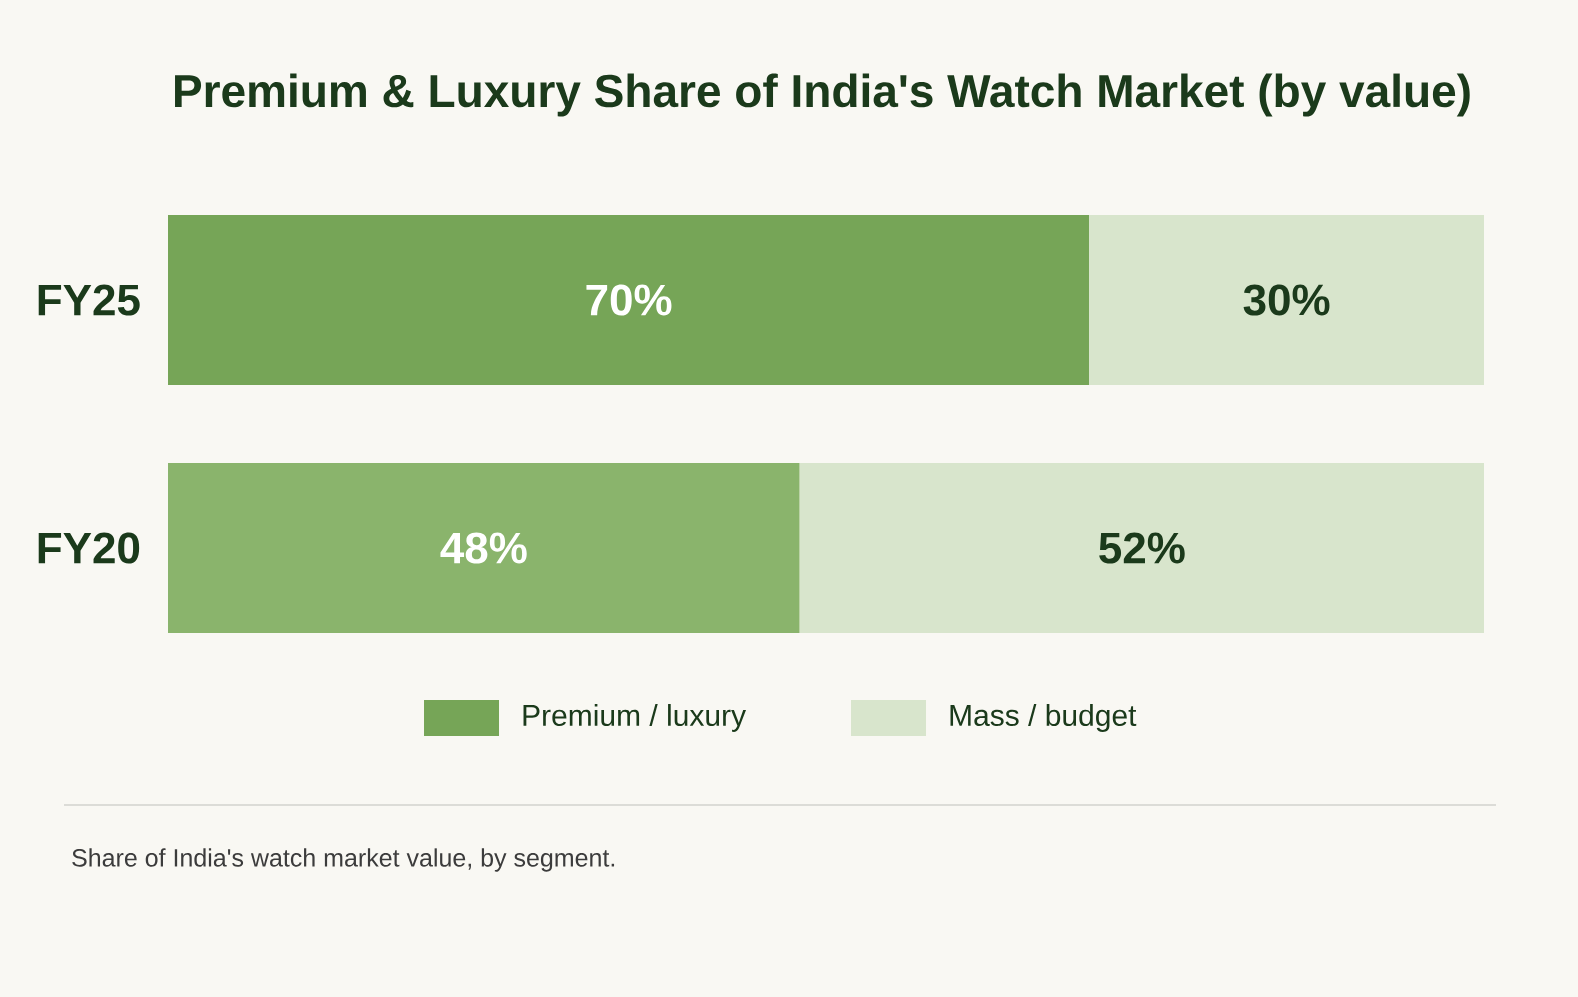  Describe the element at coordinates (1043, 718) in the screenshot. I see `legend-label: Mass / budget` at that location.